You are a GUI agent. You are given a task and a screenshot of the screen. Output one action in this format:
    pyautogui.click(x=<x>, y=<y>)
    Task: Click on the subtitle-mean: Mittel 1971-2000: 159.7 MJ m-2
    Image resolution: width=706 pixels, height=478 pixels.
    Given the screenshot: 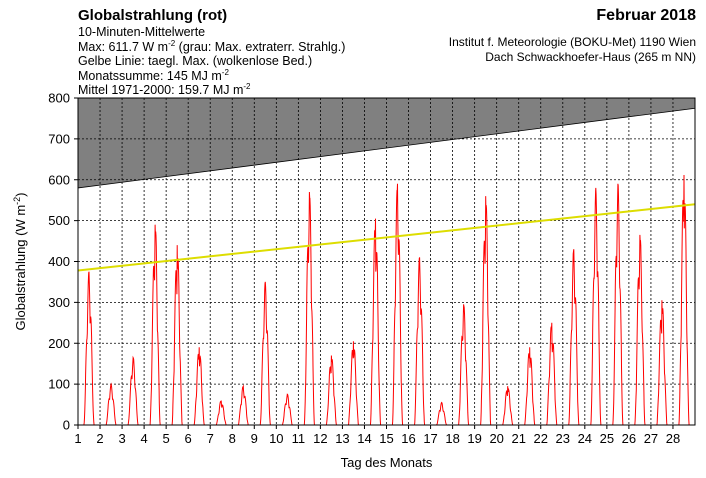 What is the action you would take?
    pyautogui.click(x=164, y=89)
    